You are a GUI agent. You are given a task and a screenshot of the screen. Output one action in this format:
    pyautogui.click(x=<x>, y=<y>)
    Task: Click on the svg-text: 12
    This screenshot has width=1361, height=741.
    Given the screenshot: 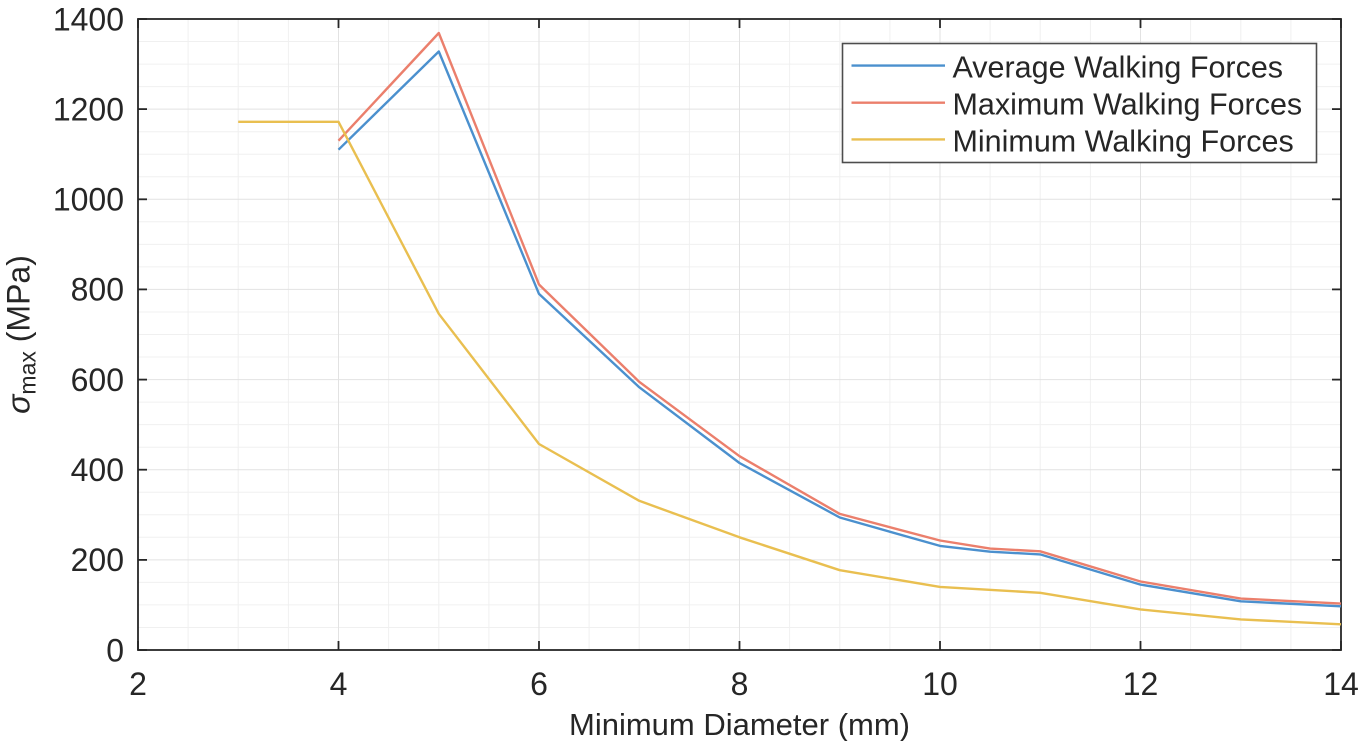 What is the action you would take?
    pyautogui.click(x=1141, y=684)
    